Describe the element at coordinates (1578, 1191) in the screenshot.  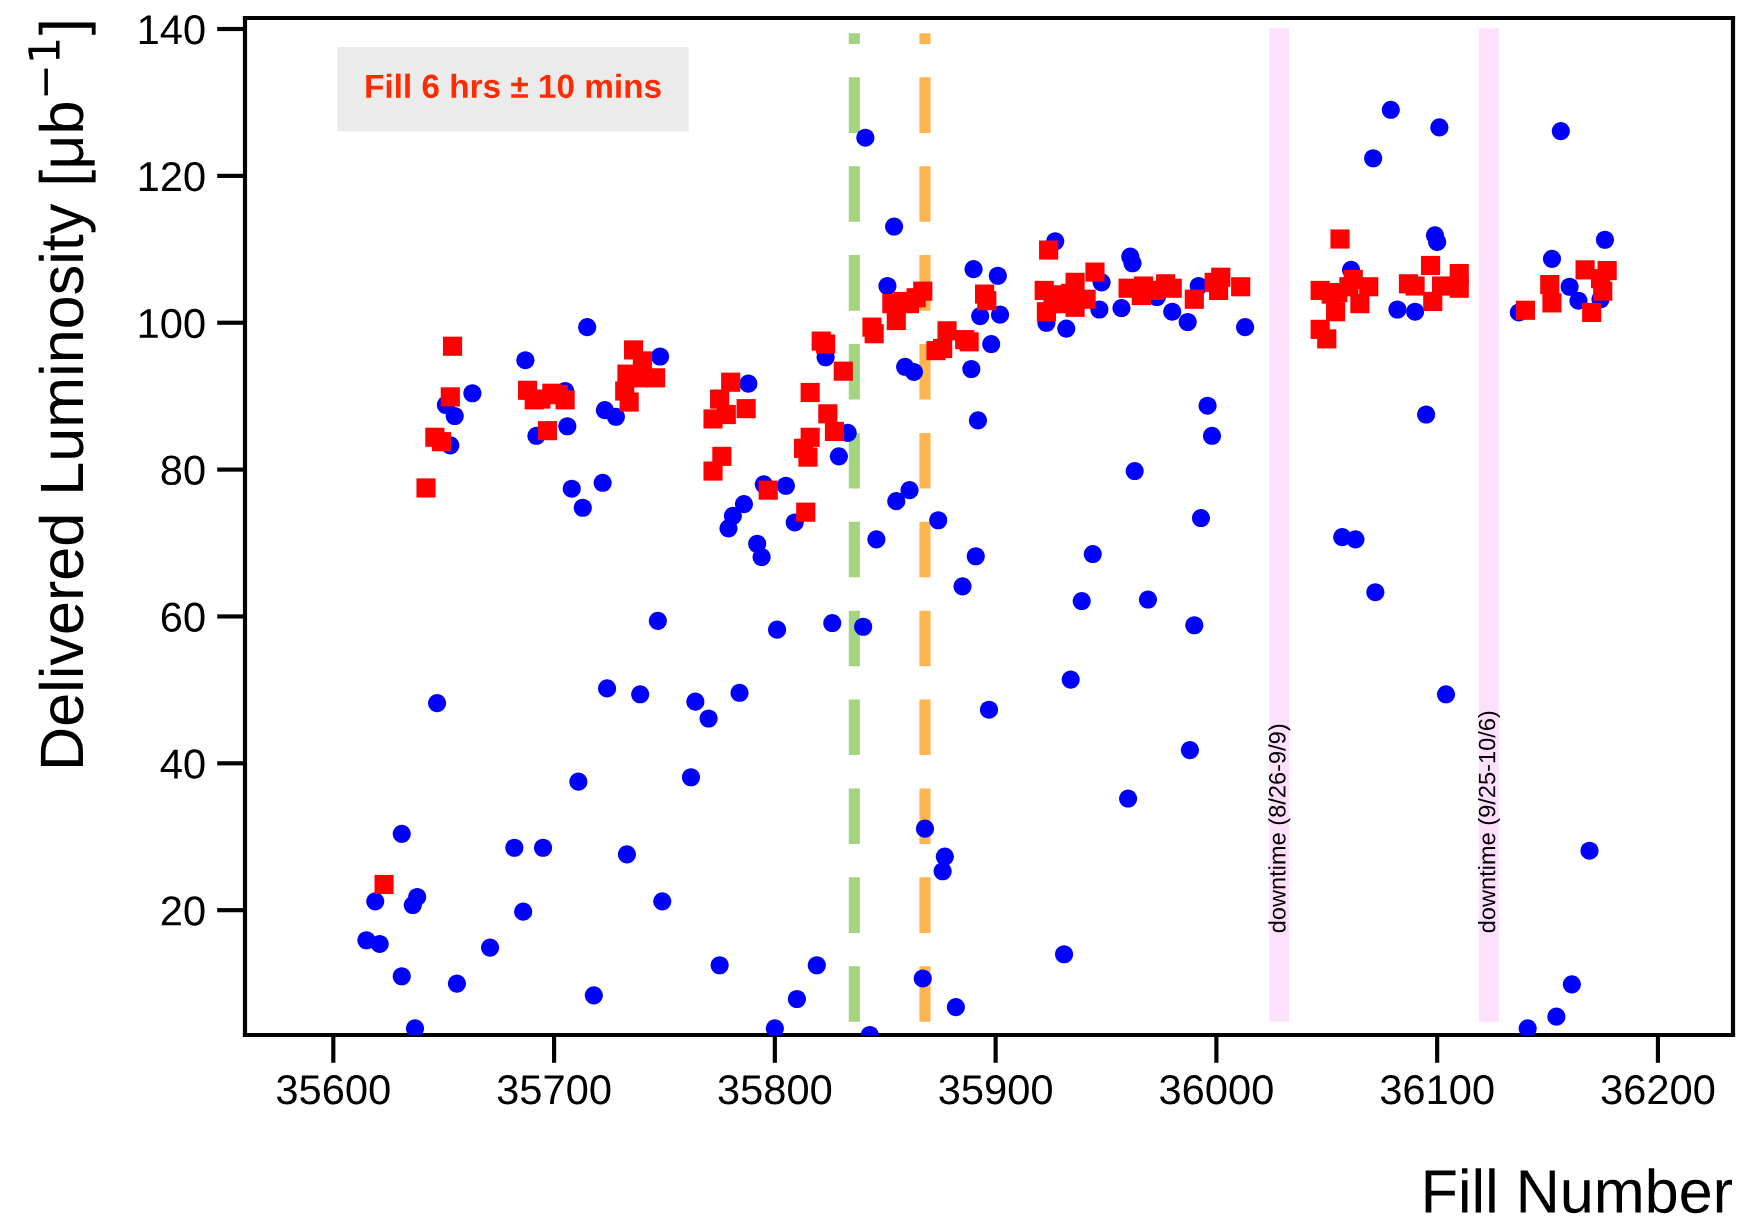
I see `x-axis-title: Fill Number` at that location.